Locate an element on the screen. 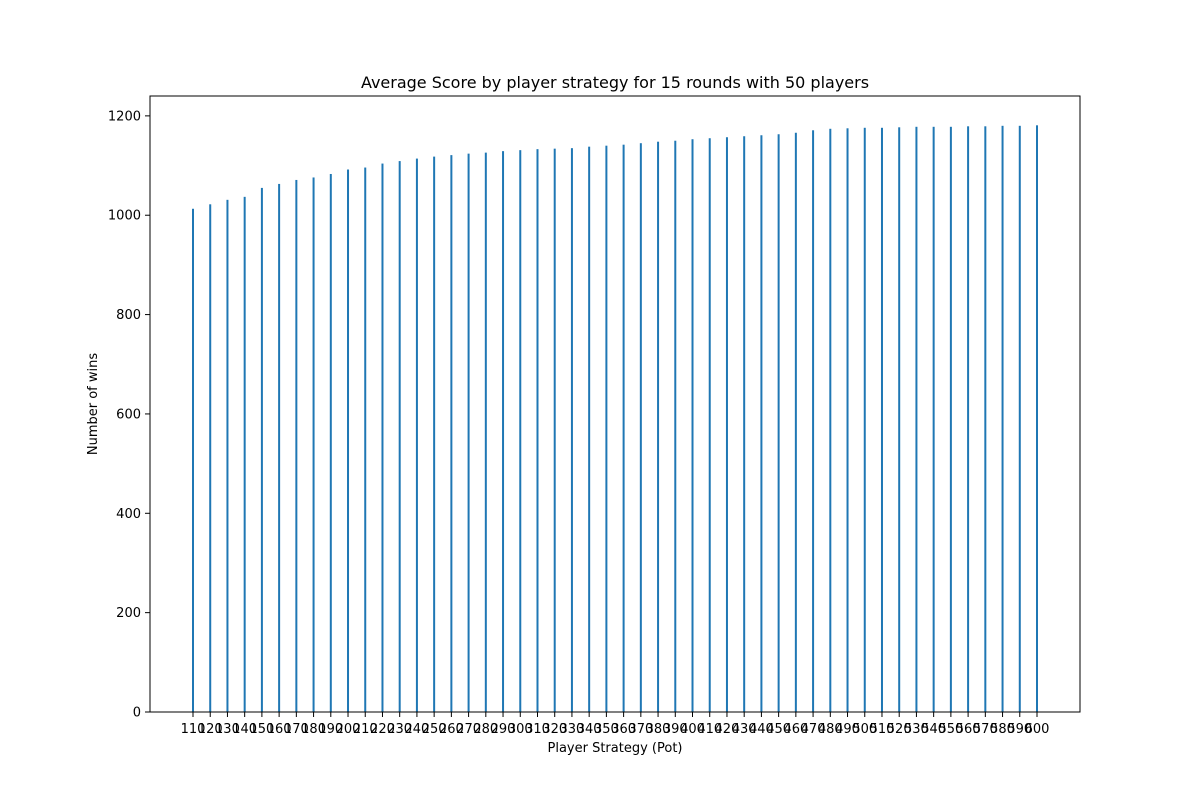 This screenshot has height=800, width=1200. x-tick-label: 110 is located at coordinates (193, 729).